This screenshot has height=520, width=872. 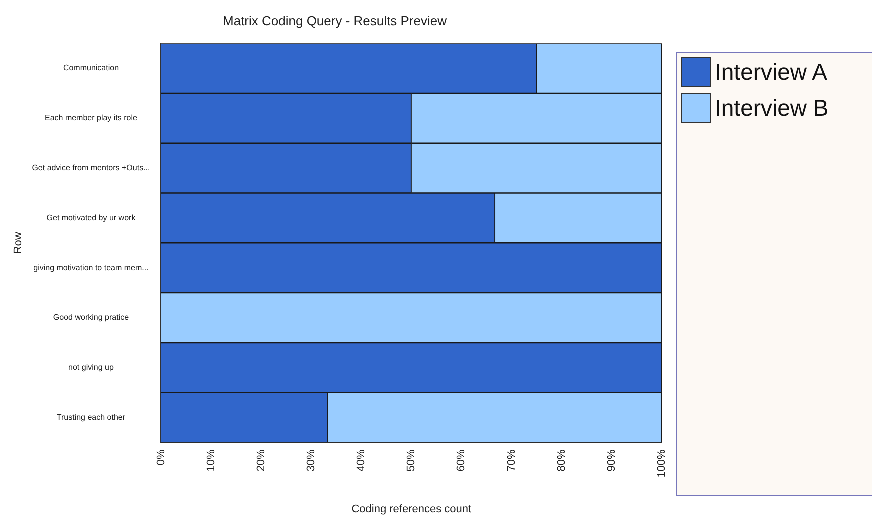 I want to click on x-tick-label: 60%, so click(x=462, y=460).